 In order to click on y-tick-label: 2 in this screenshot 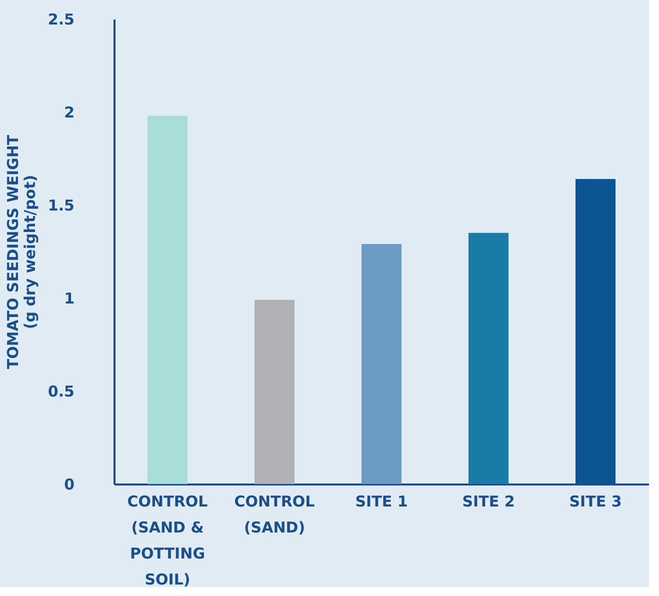, I will do `click(69, 113)`.